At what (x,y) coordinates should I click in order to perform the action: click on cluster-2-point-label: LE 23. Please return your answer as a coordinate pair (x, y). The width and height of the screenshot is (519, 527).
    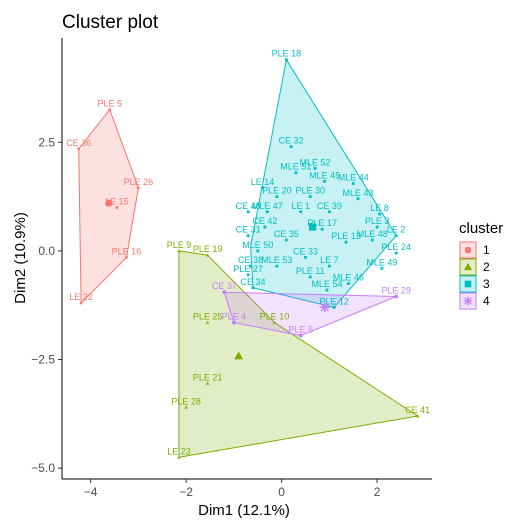
    Looking at the image, I should click on (179, 451).